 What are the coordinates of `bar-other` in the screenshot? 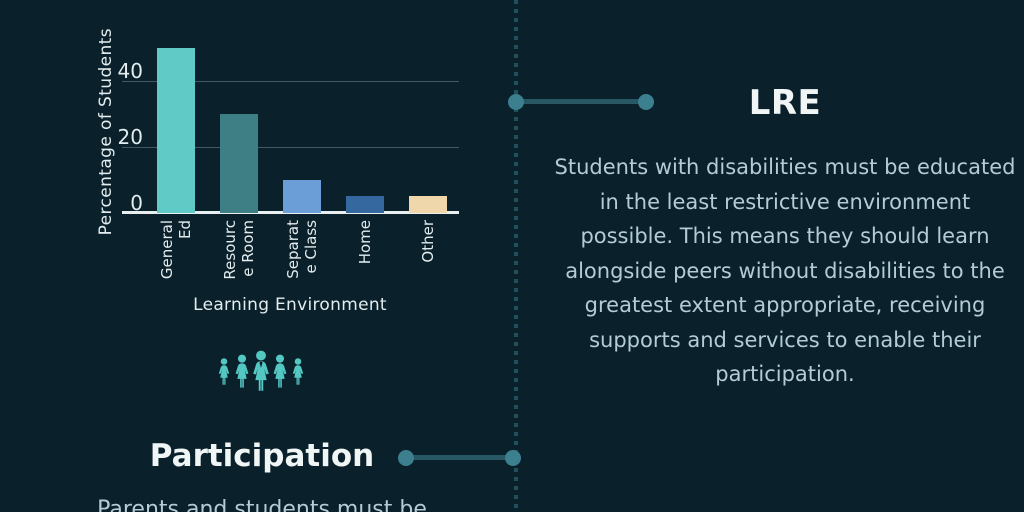 It's located at (428, 204).